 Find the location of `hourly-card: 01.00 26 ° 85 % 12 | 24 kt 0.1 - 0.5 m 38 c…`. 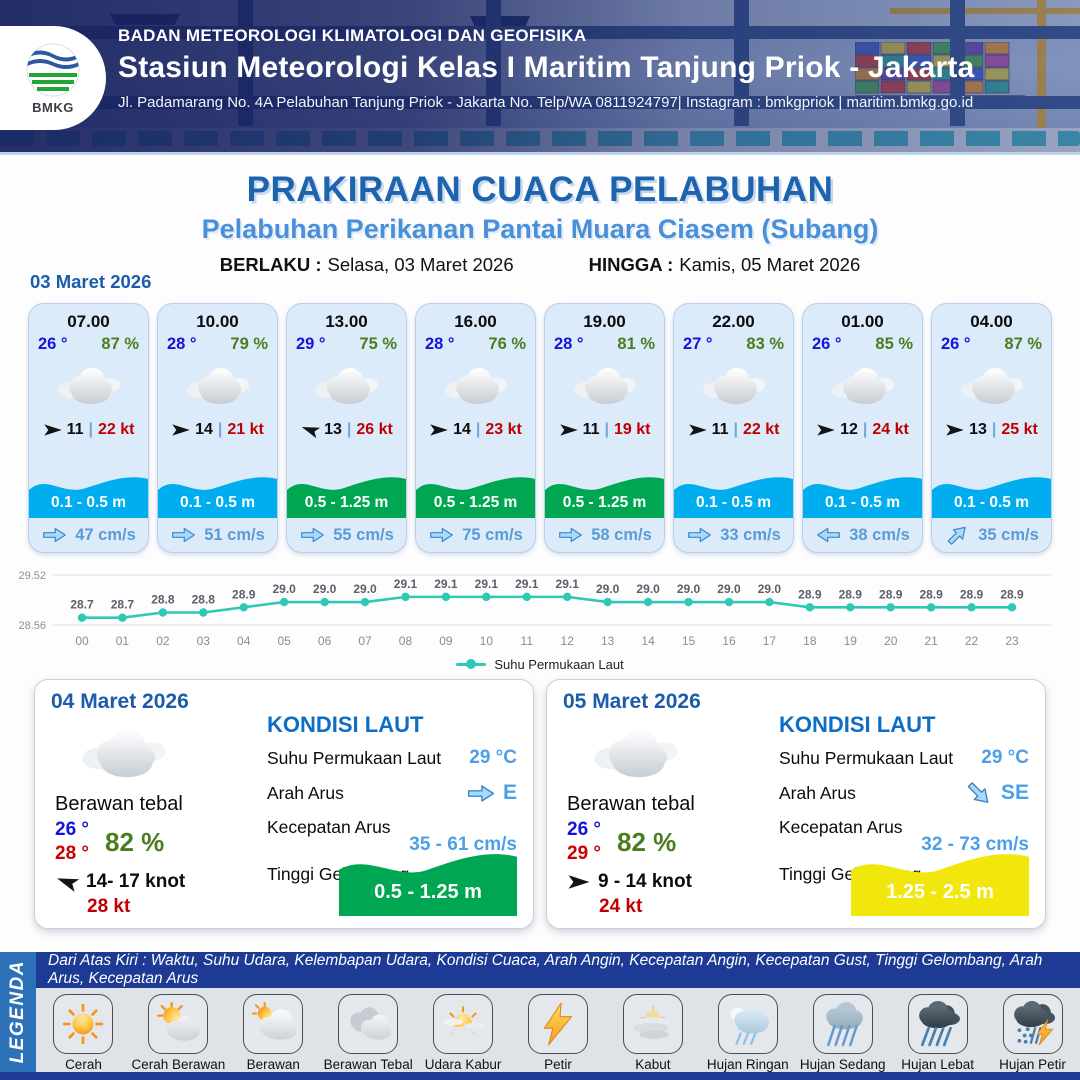

hourly-card: 01.00 26 ° 85 % 12 | 24 kt 0.1 - 0.5 m 38 c… is located at coordinates (862, 428).